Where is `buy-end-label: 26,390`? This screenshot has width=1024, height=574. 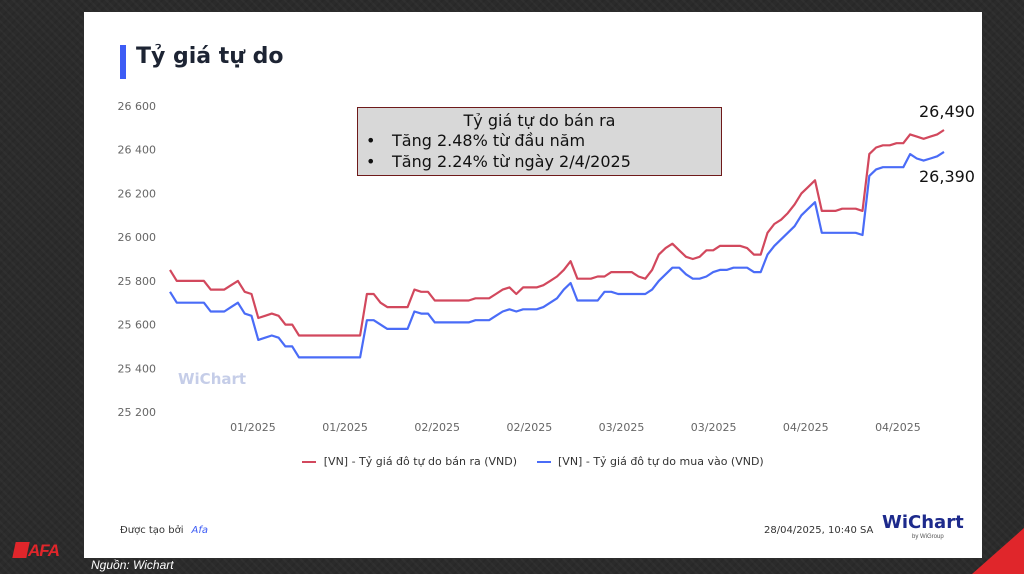
buy-end-label: 26,390 is located at coordinates (947, 176).